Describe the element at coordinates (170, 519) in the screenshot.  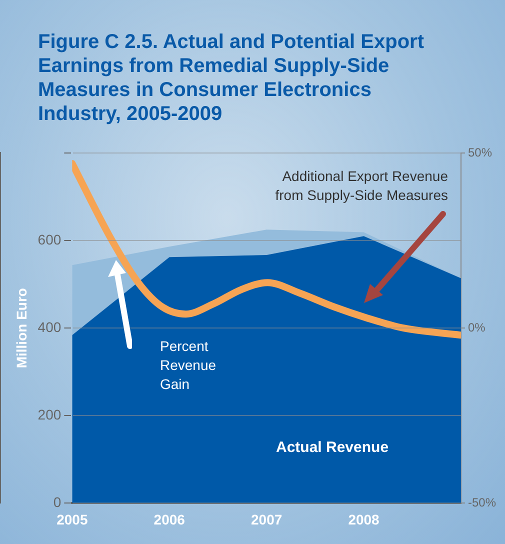
I see `x-tick-label: 2006` at that location.